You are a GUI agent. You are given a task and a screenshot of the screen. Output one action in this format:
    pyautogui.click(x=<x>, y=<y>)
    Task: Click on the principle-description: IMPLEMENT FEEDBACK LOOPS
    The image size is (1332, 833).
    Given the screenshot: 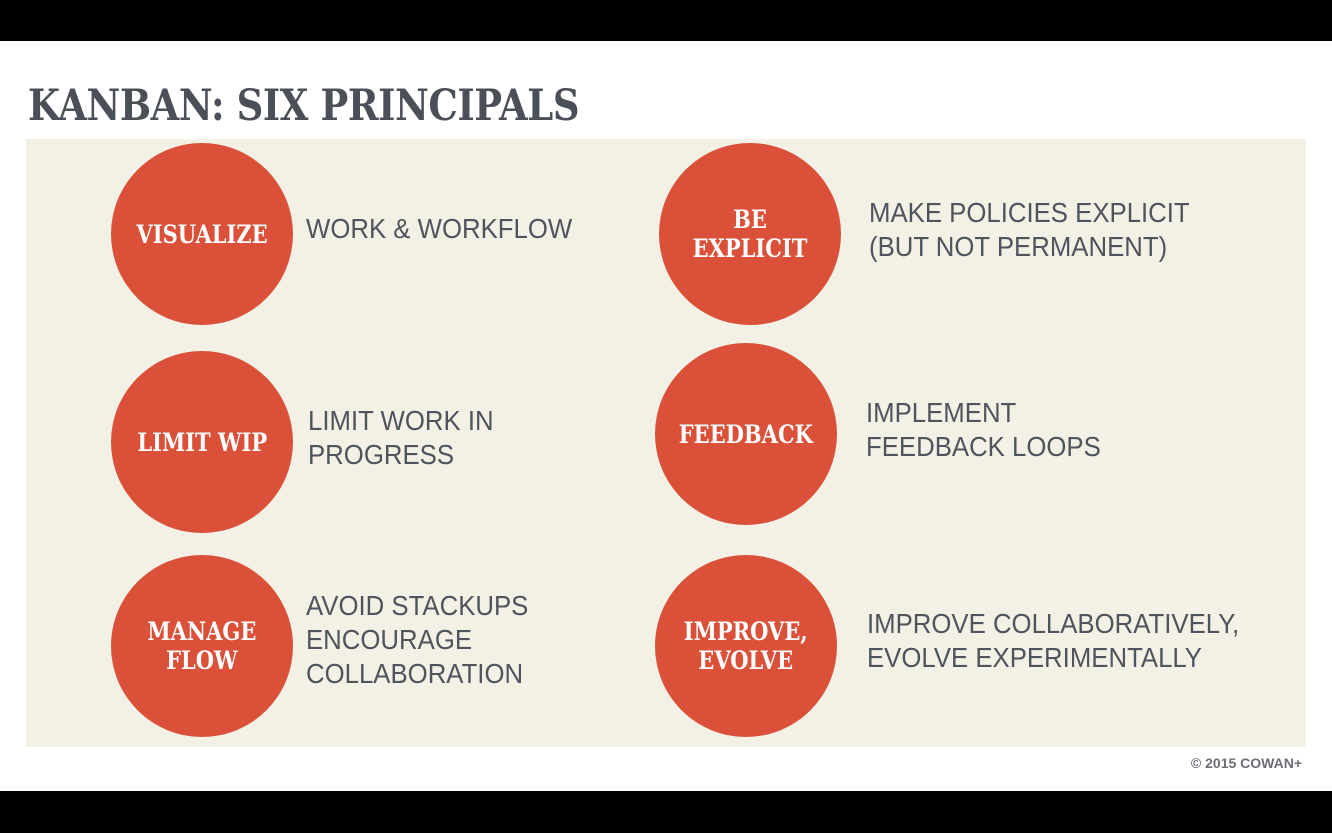 What is the action you would take?
    pyautogui.click(x=983, y=429)
    